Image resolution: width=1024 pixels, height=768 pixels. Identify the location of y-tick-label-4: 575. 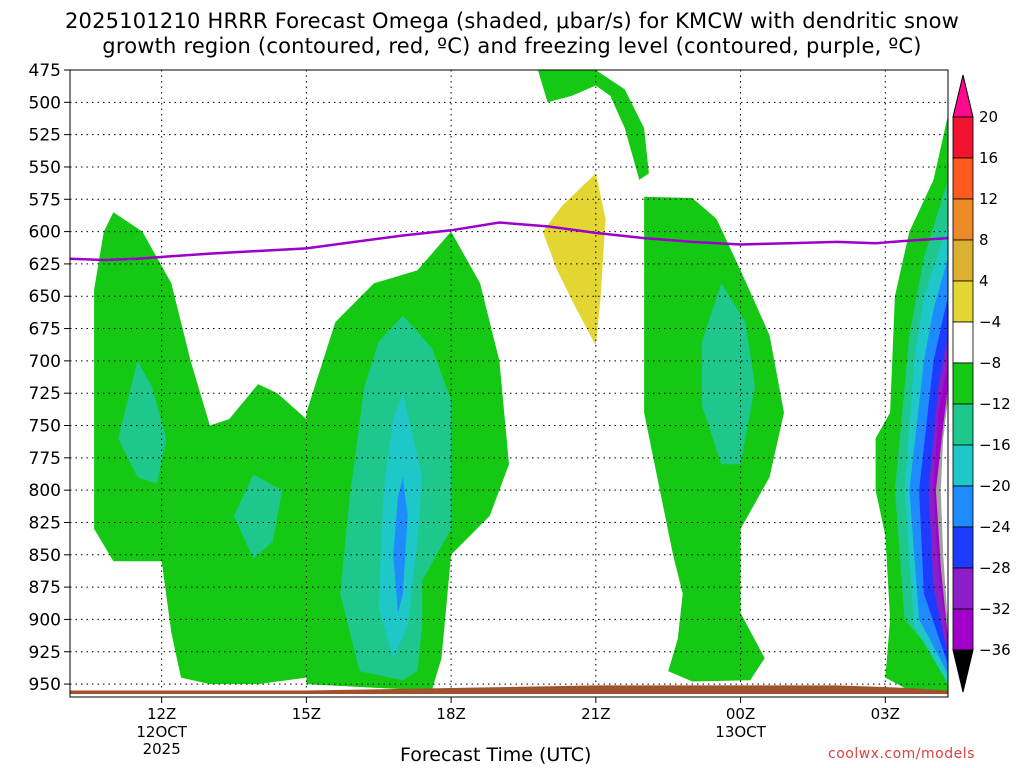
(45, 200).